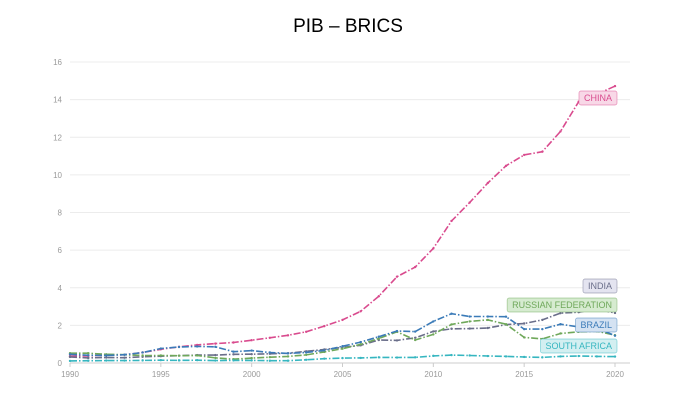  I want to click on y-tick-label: 6, so click(60, 250).